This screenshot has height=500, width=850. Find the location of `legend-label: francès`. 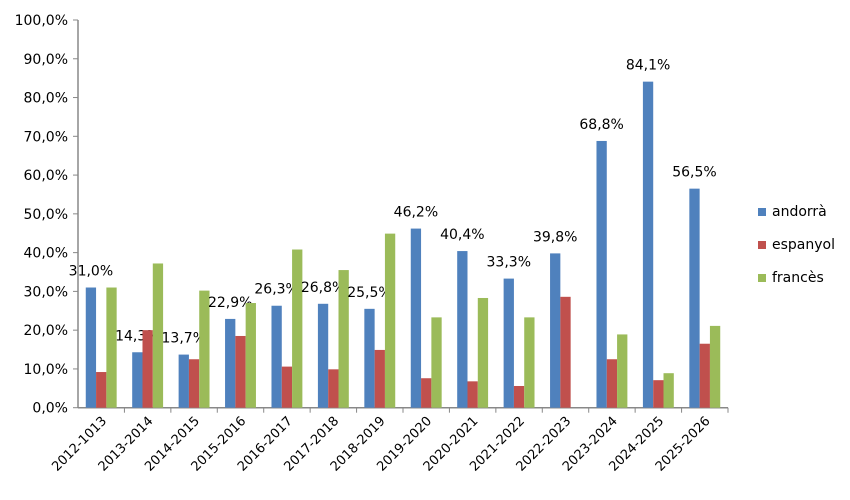

legend-label: francès is located at coordinates (798, 278).